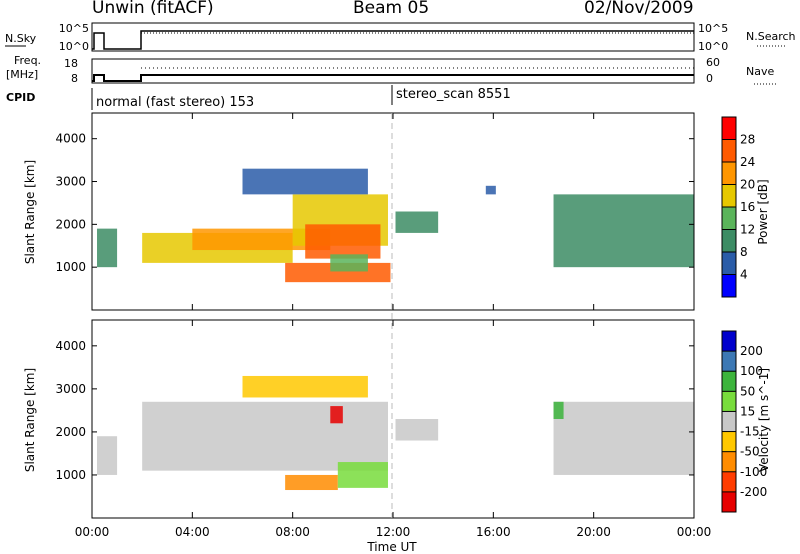 Image resolution: width=800 pixels, height=554 pixels. What do you see at coordinates (20, 97) in the screenshot?
I see `cpid-label: CPID` at bounding box center [20, 97].